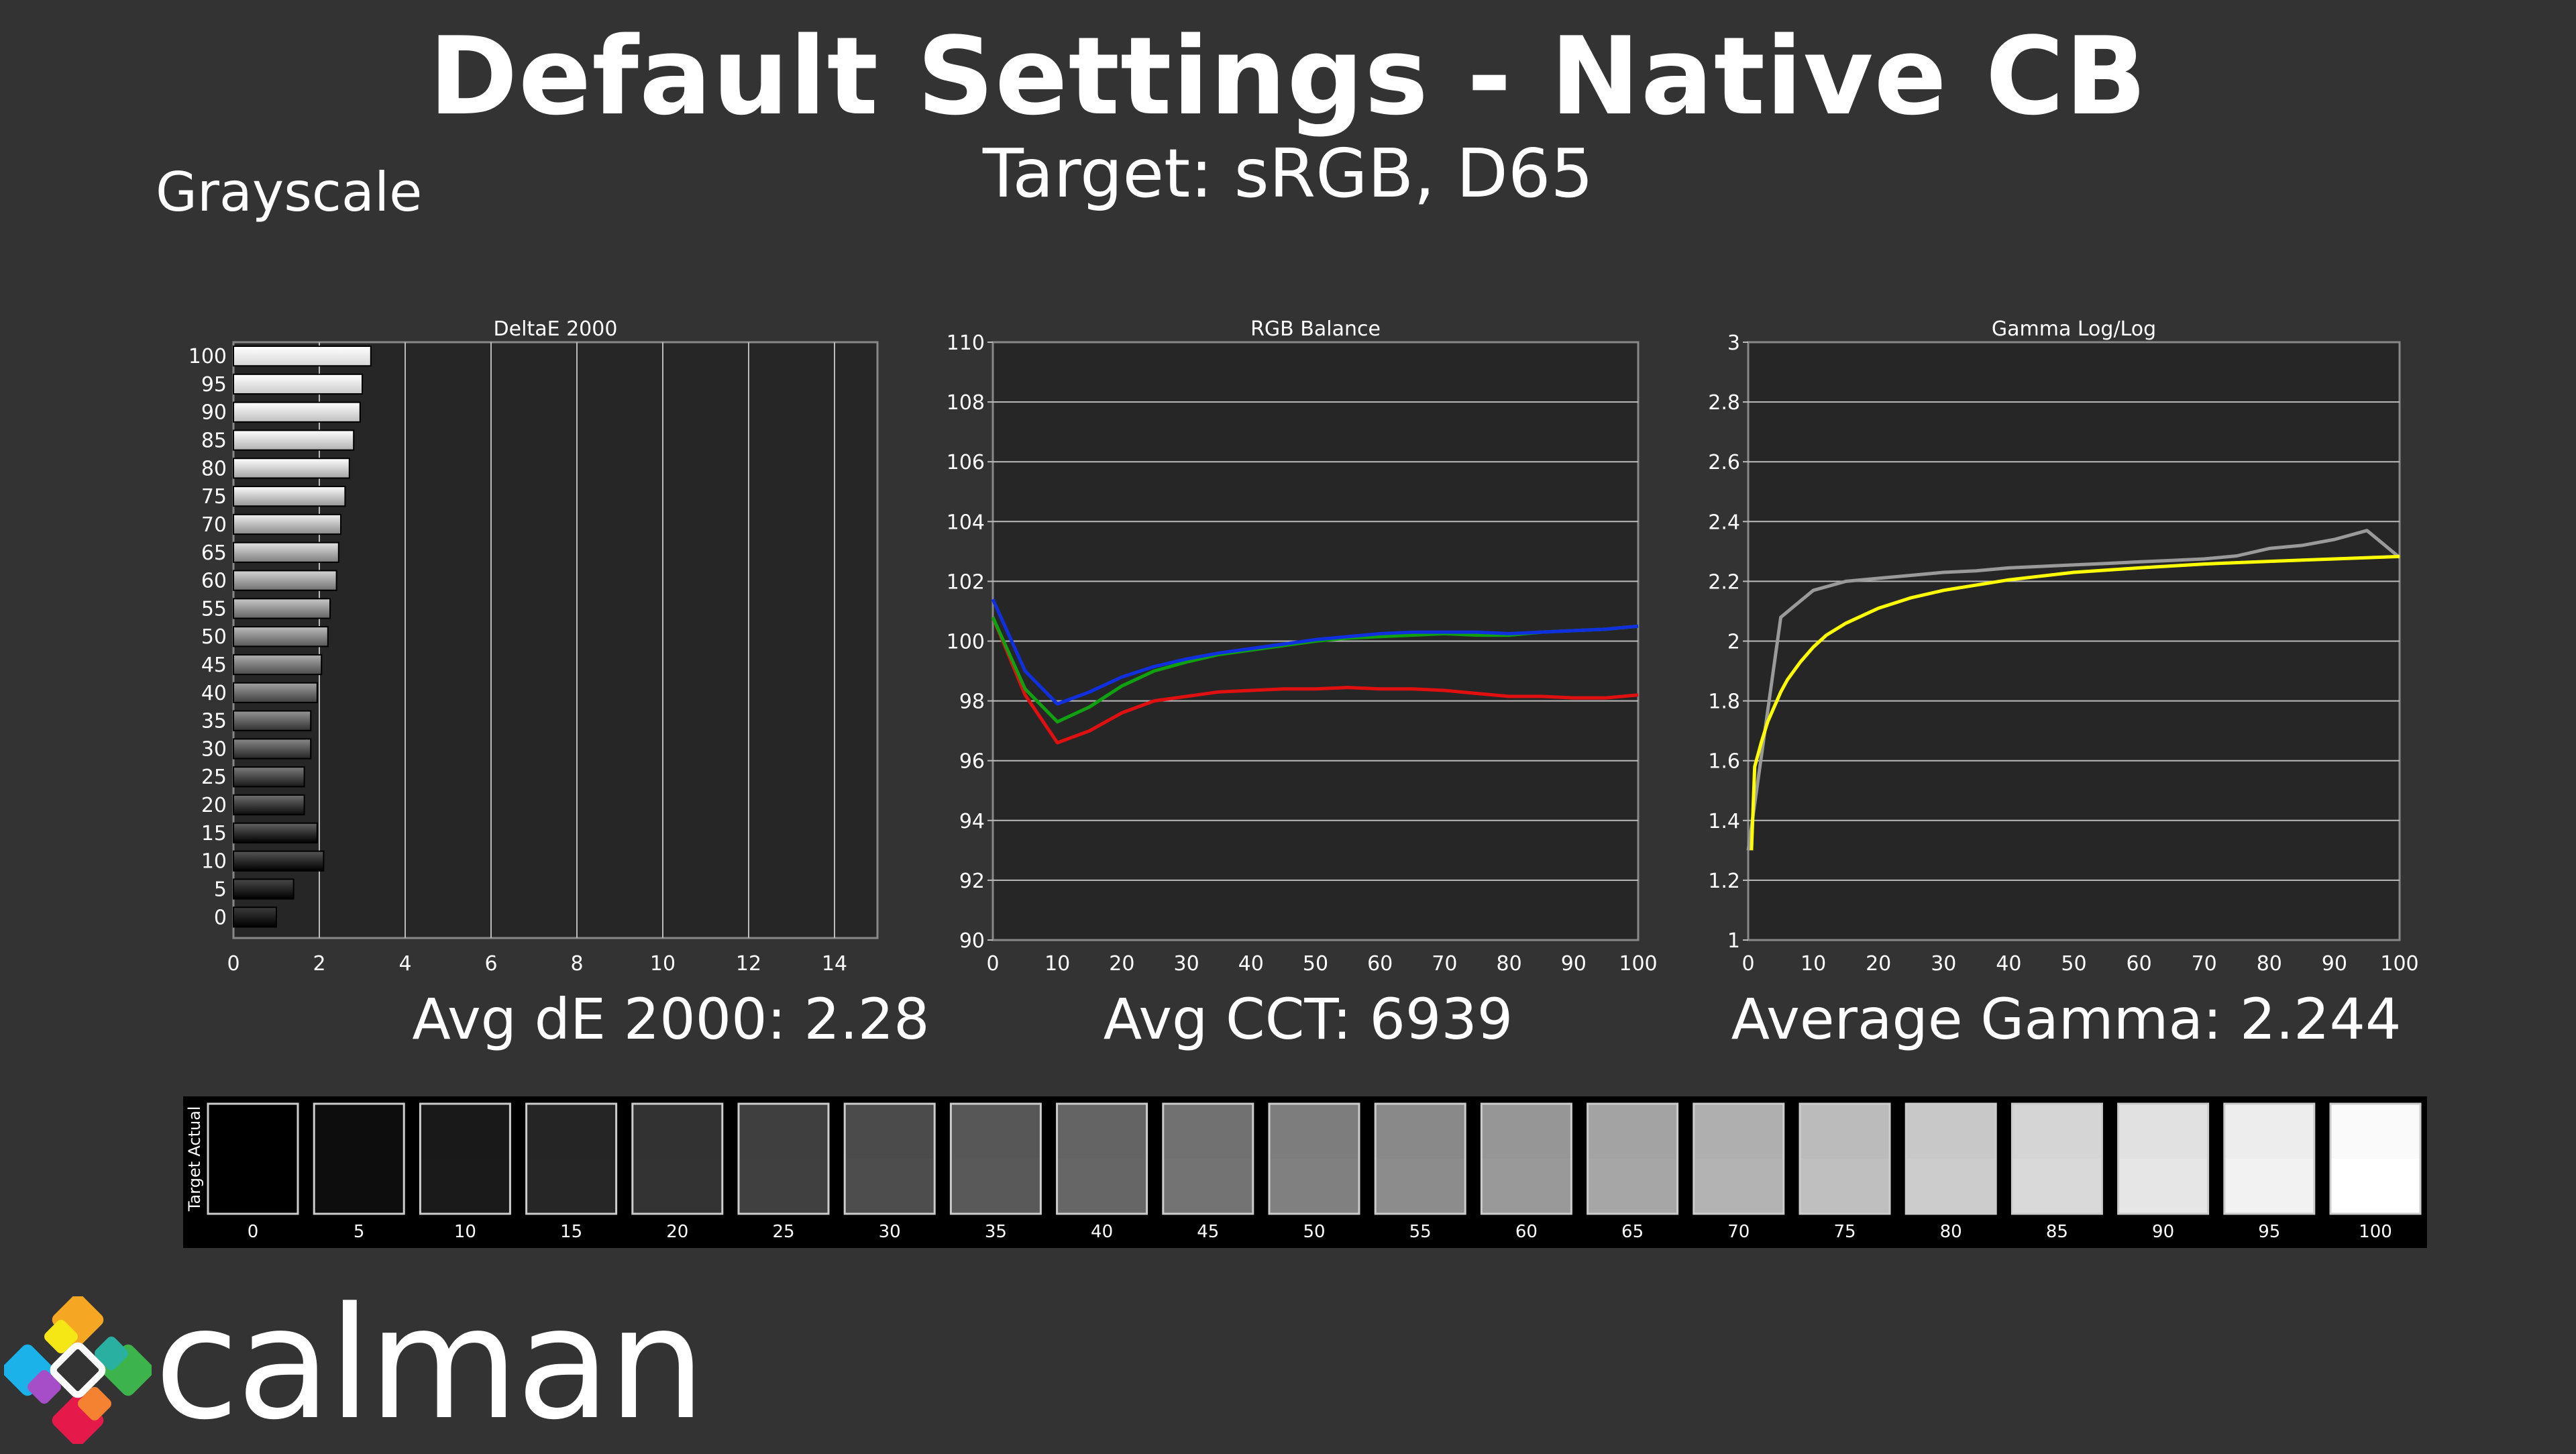  Describe the element at coordinates (1738, 1232) in the screenshot. I see `swatch-label: 70` at that location.